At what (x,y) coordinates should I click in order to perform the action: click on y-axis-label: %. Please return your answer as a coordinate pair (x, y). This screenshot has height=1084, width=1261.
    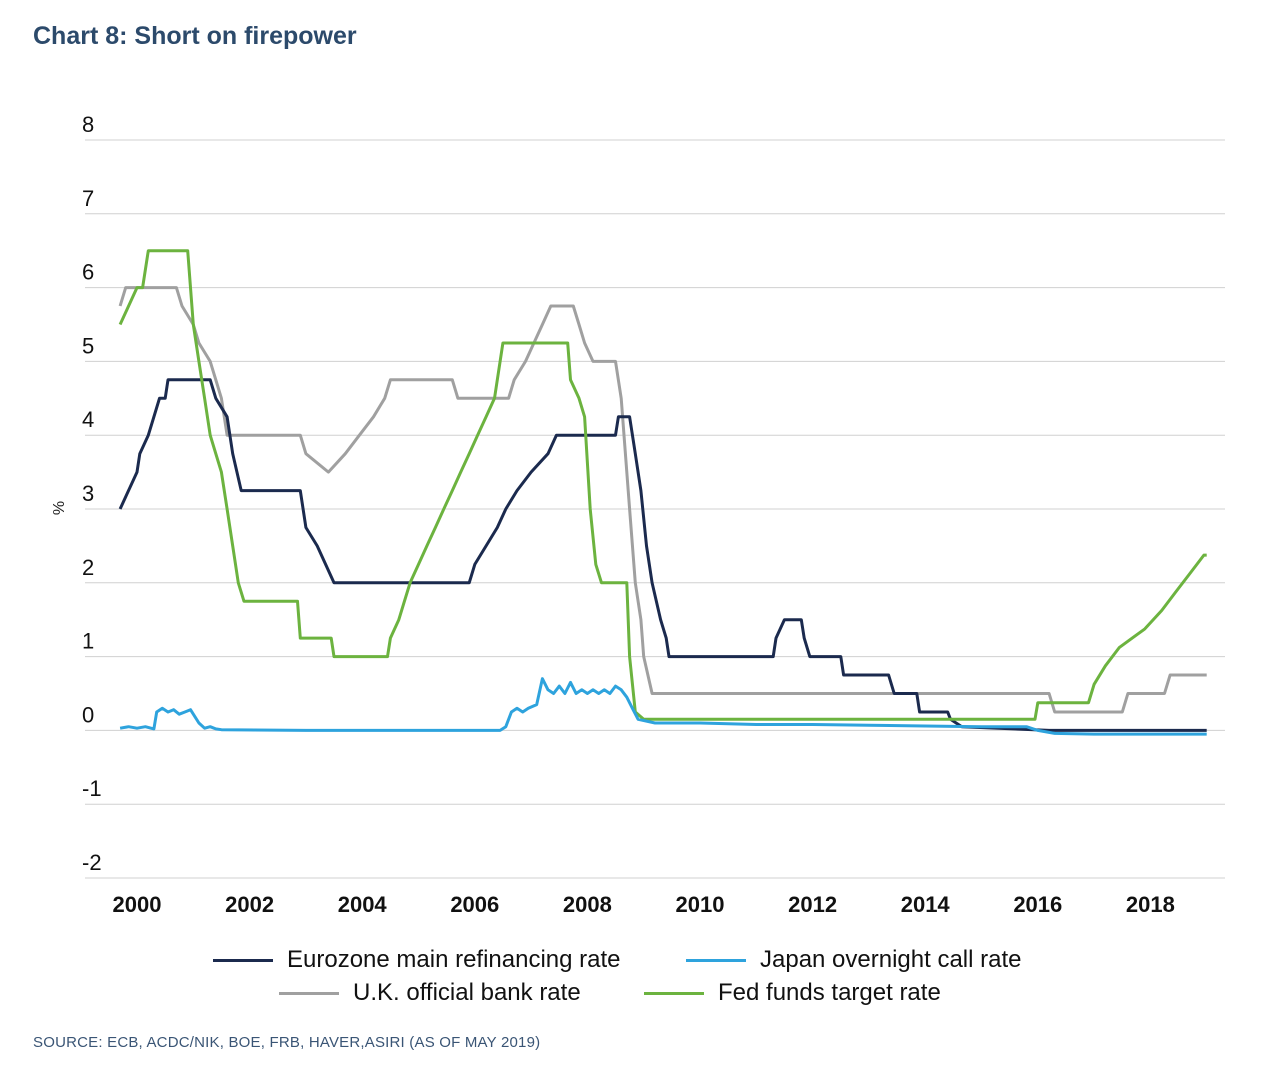
    Looking at the image, I should click on (59, 508).